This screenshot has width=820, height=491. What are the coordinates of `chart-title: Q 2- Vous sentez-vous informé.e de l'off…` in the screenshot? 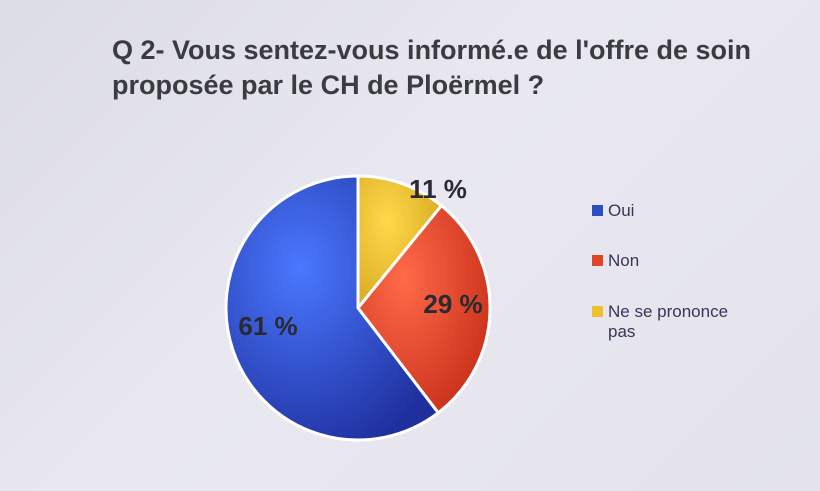 It's located at (432, 67).